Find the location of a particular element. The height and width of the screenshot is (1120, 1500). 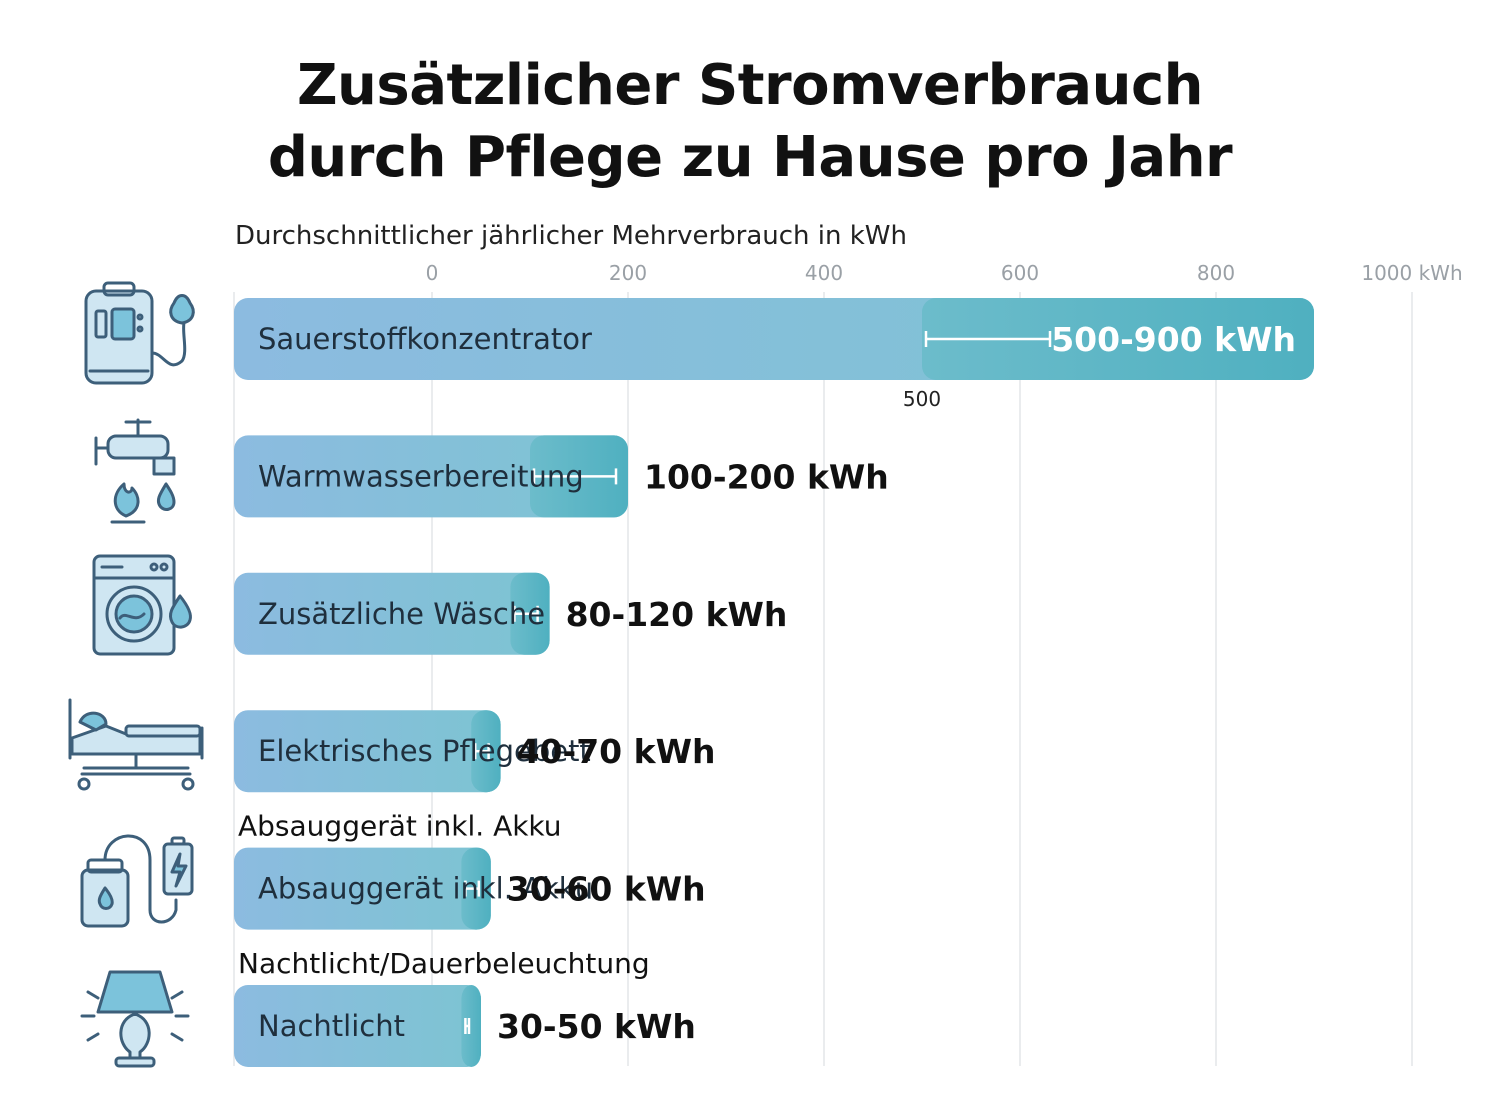

bar-label: Zusätzliche Wäsche is located at coordinates (401, 614).